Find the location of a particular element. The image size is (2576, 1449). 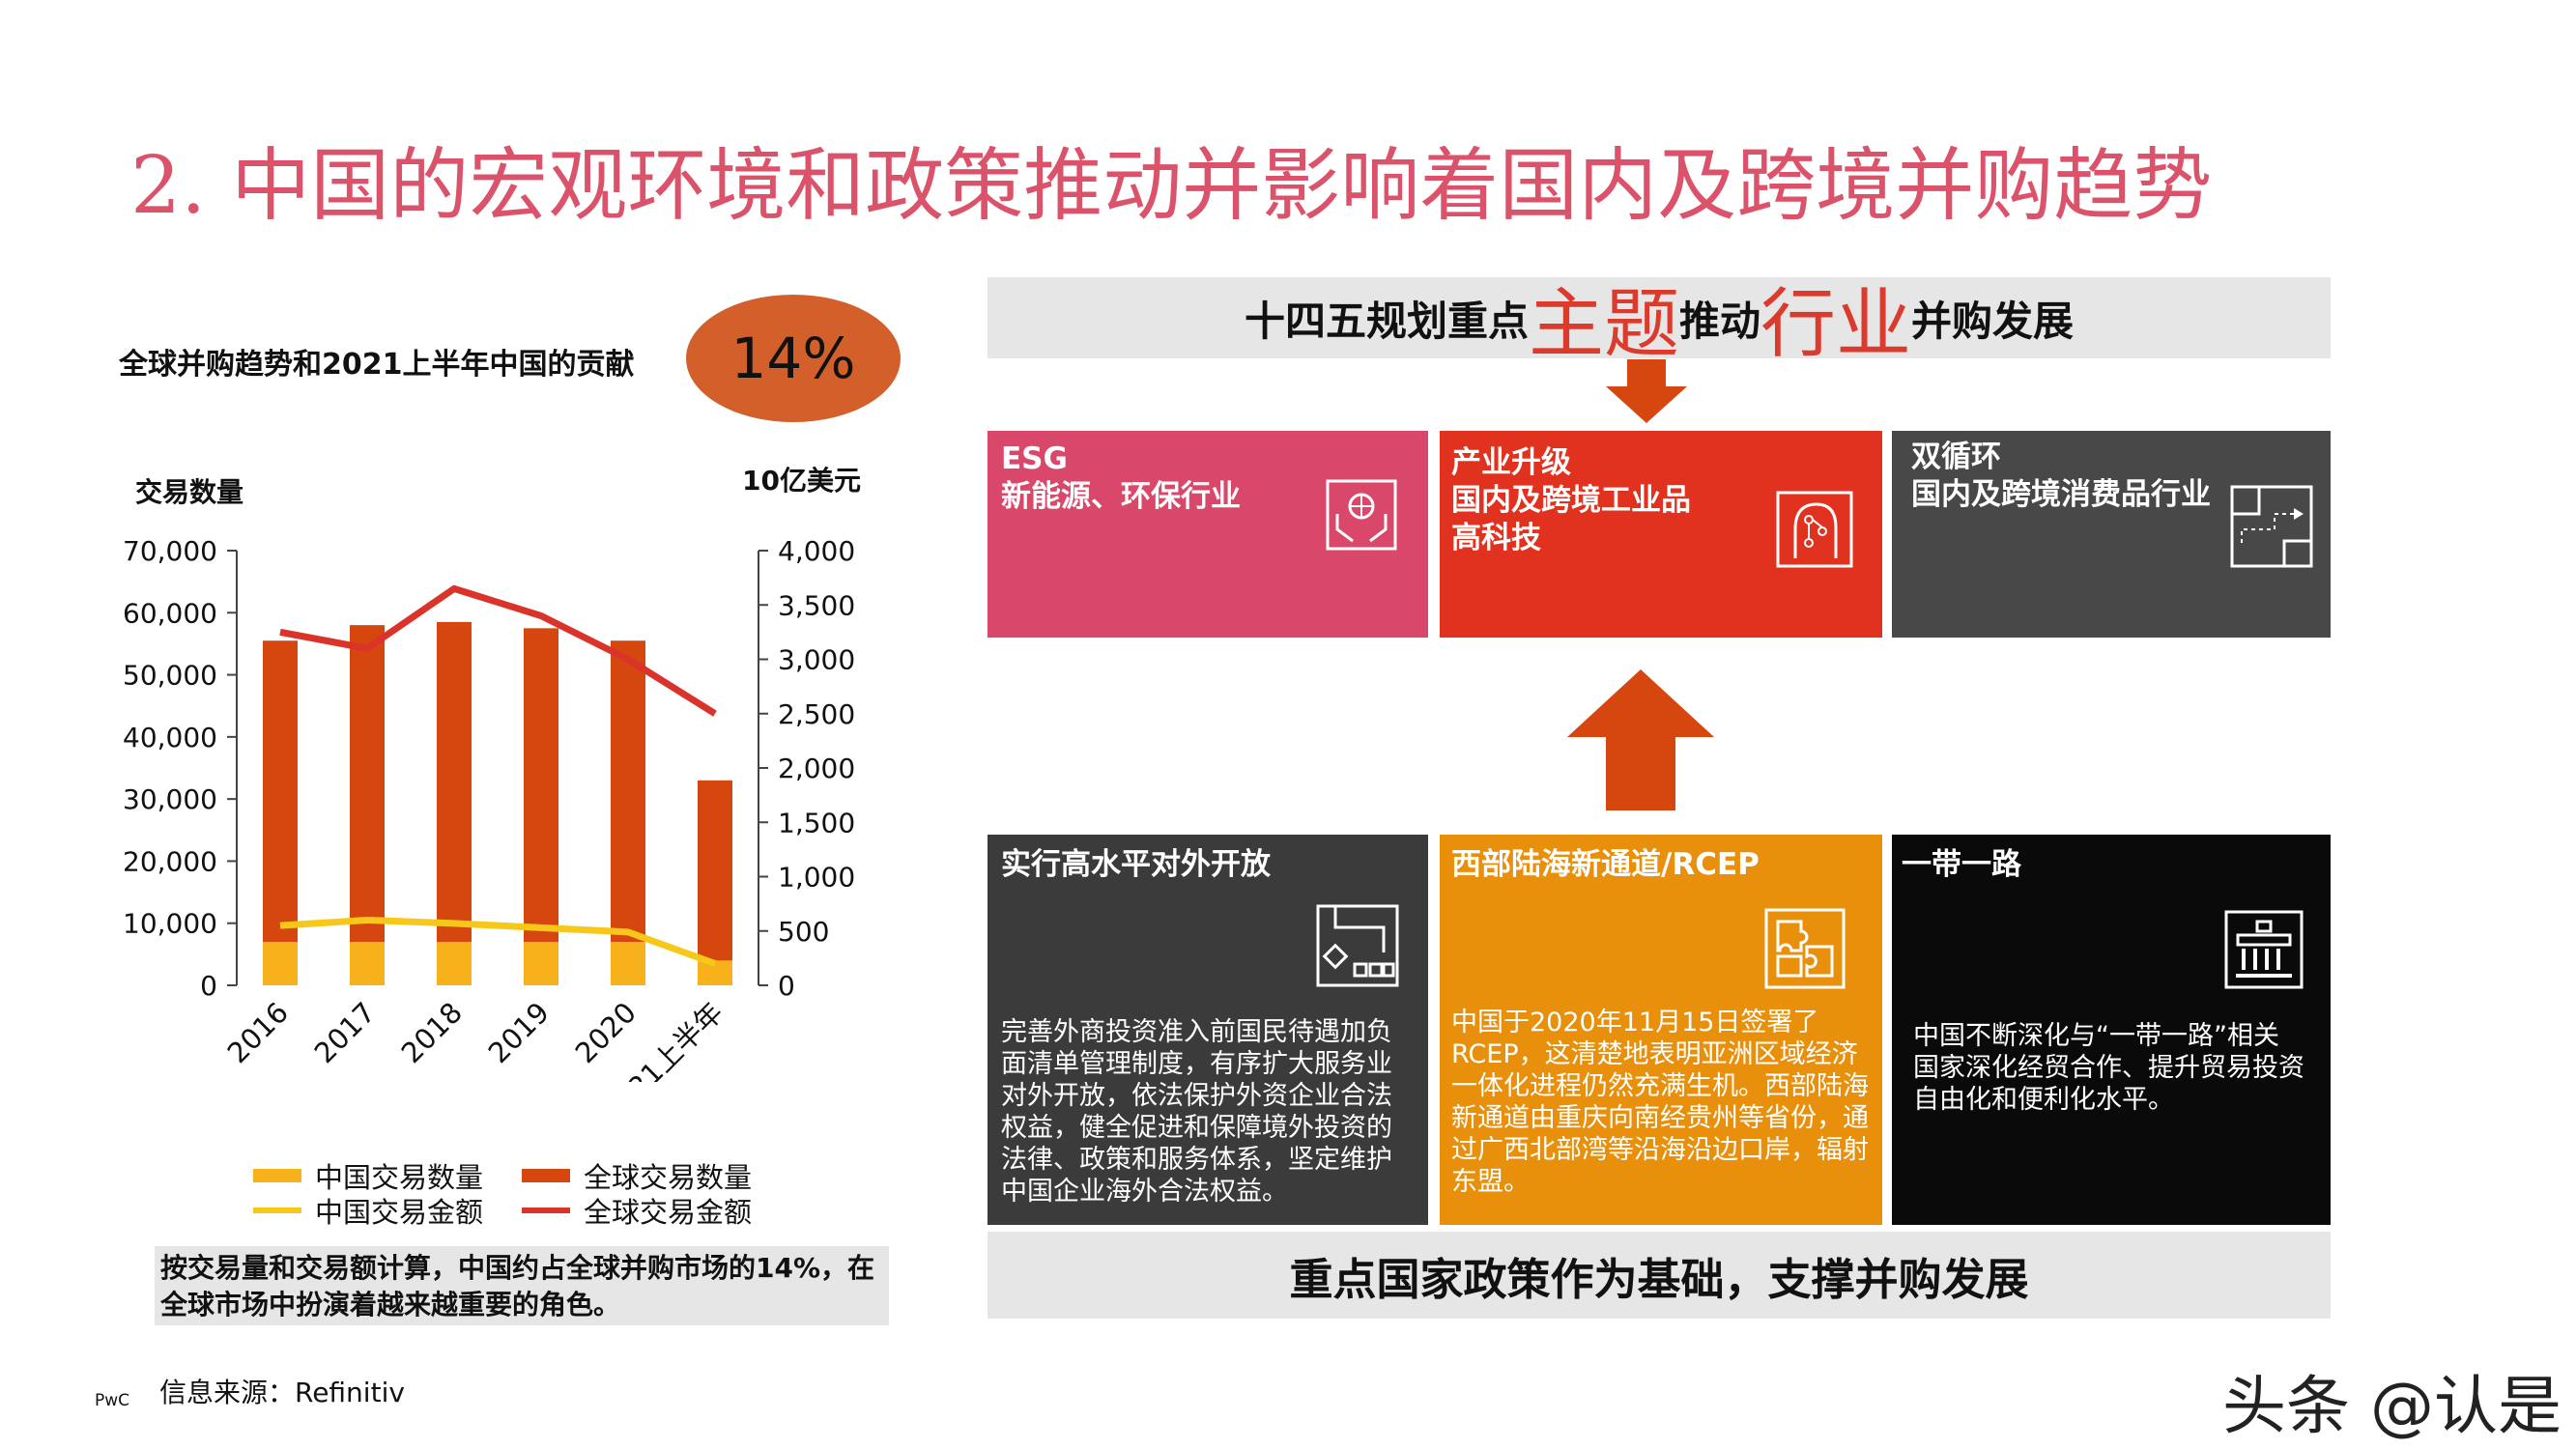

body-line: RCEP，这清楚地表明亚洲区域经济 is located at coordinates (1655, 1054).